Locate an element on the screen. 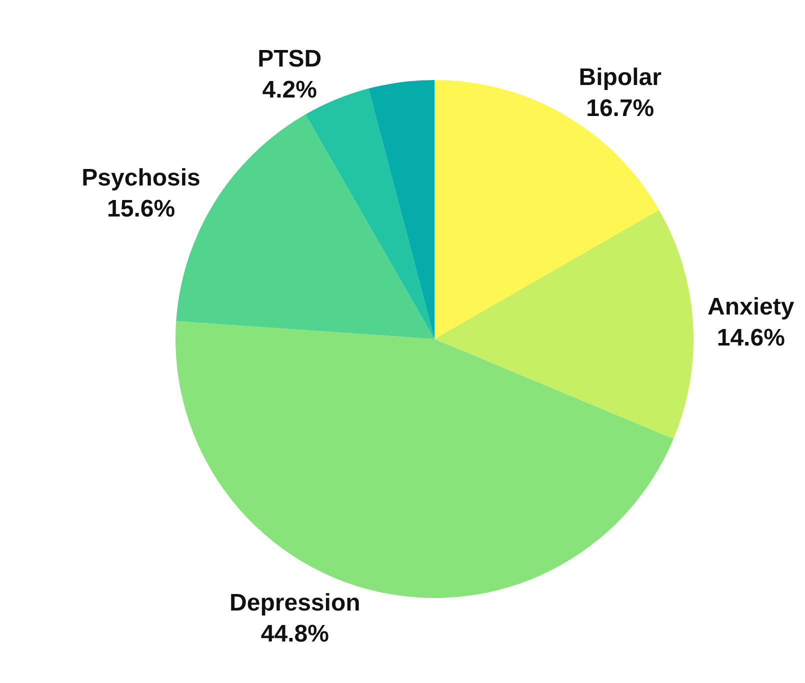  data-label: 4.2% is located at coordinates (289, 90).